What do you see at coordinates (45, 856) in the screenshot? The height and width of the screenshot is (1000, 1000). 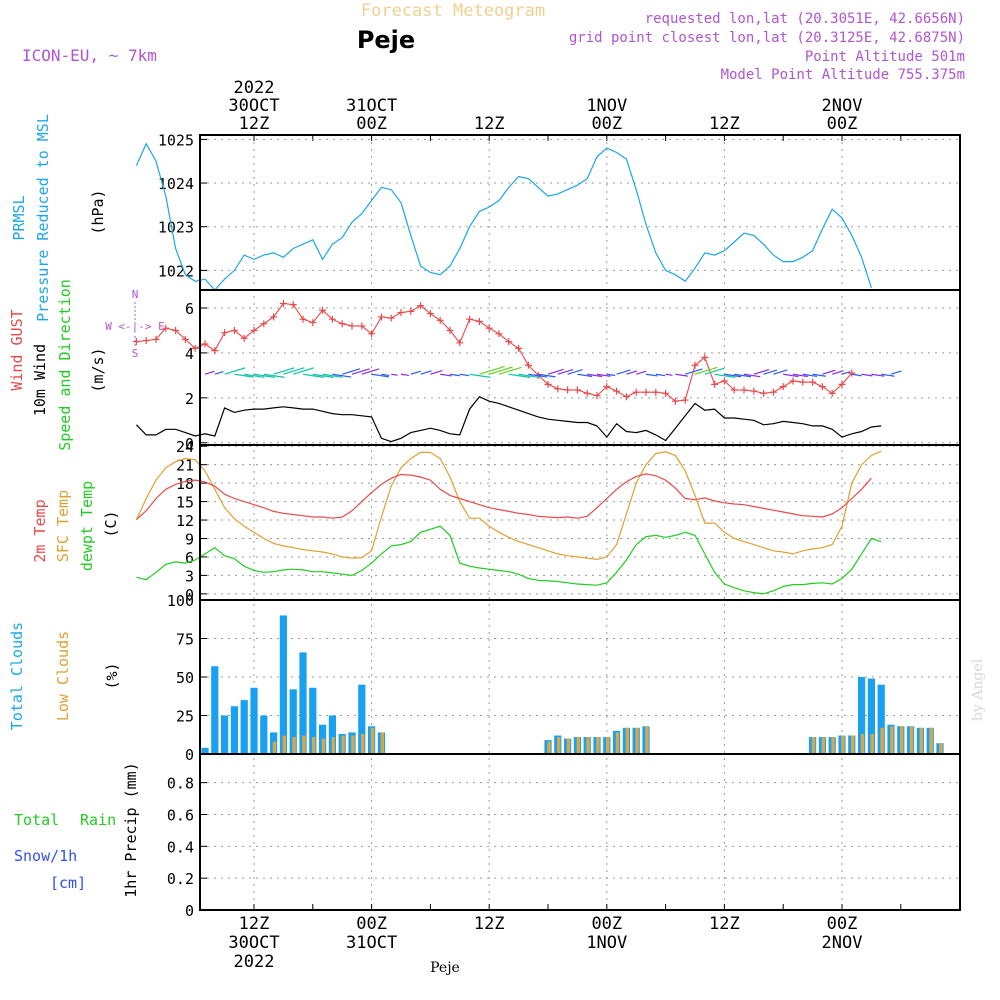 I see `precip-snow-label: Snow/1h` at bounding box center [45, 856].